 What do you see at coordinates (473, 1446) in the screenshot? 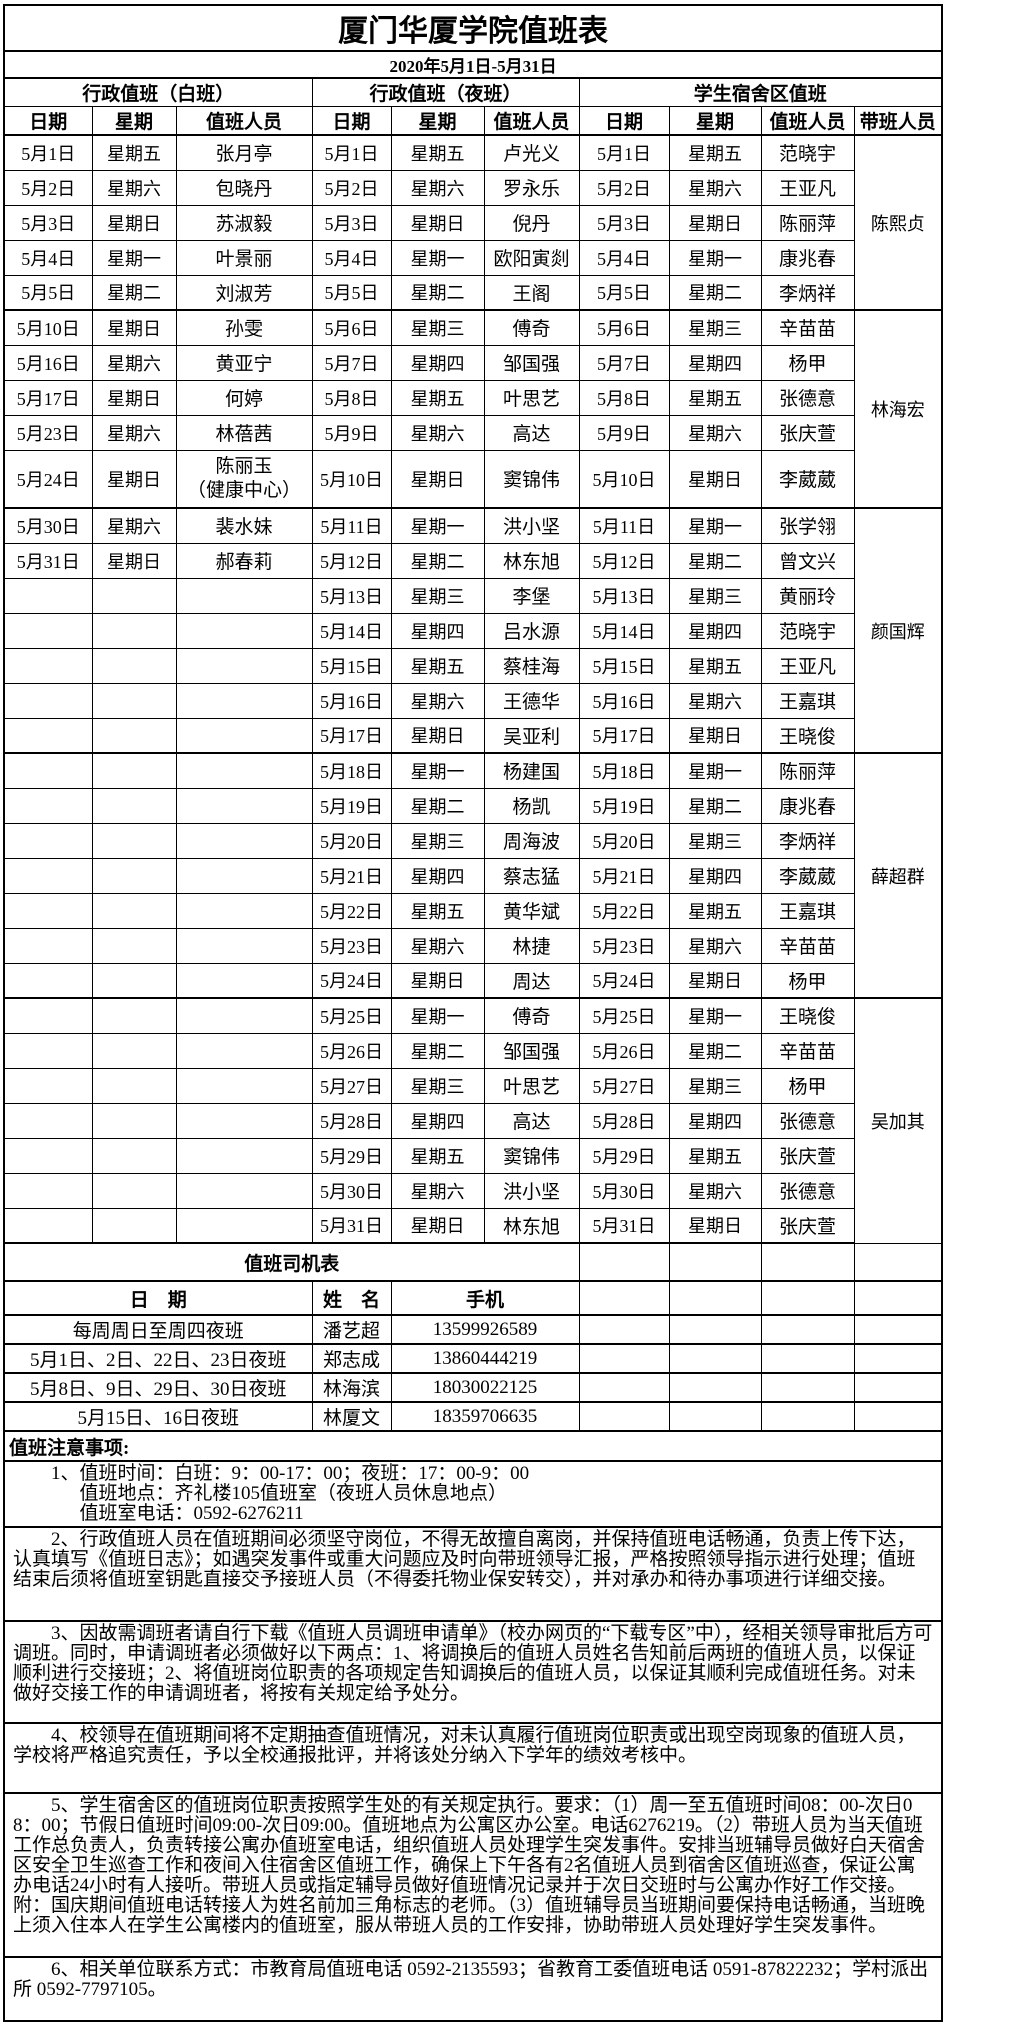
I see `notes-title-row: 值班注意事项:` at bounding box center [473, 1446].